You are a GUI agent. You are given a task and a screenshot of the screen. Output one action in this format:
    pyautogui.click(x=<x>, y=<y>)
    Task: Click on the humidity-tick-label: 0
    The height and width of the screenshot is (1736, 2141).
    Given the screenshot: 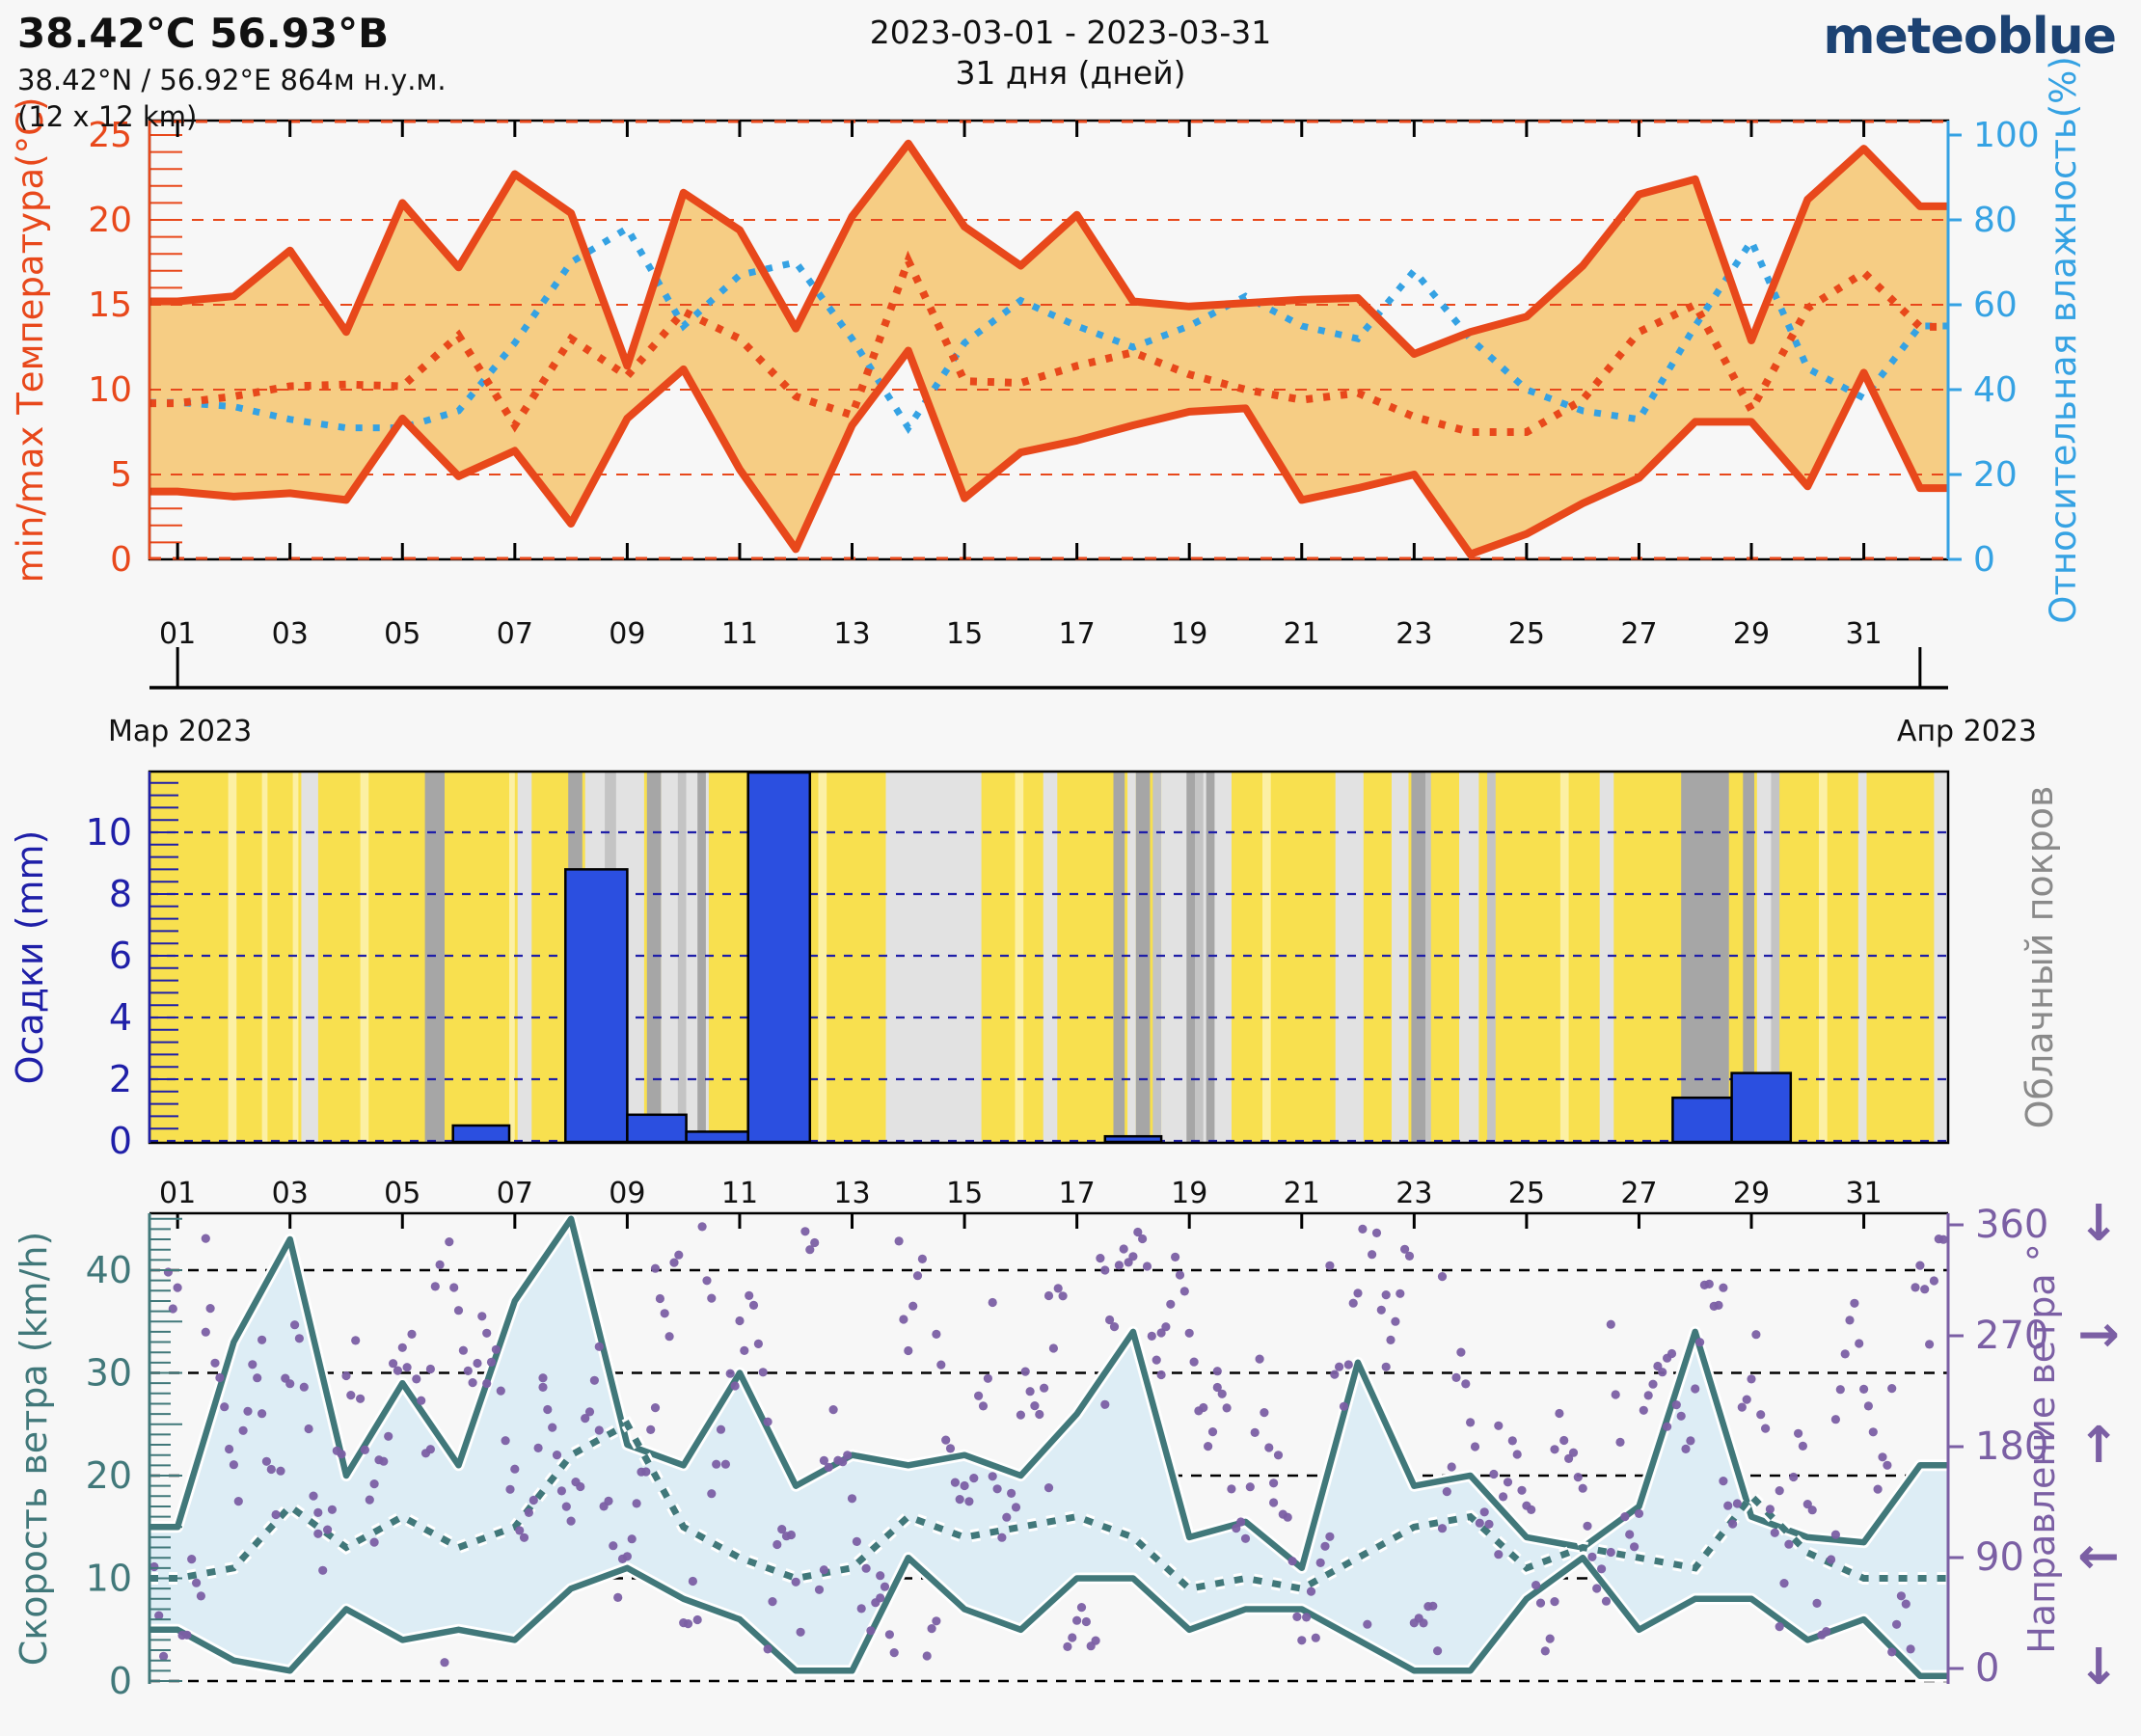 What is the action you would take?
    pyautogui.click(x=1984, y=560)
    